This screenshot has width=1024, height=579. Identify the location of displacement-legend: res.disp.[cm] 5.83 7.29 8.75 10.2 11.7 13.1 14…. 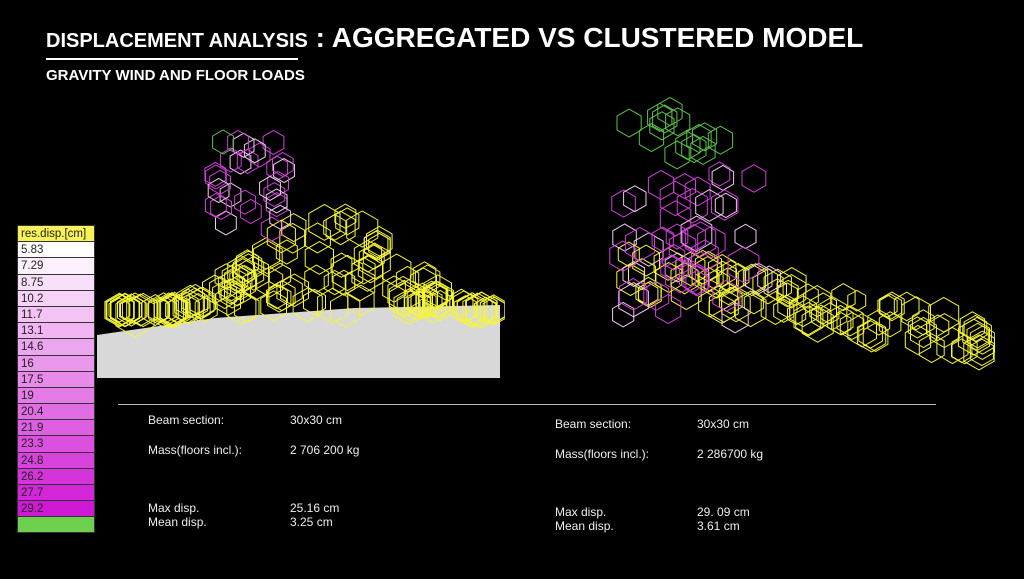
(56, 379).